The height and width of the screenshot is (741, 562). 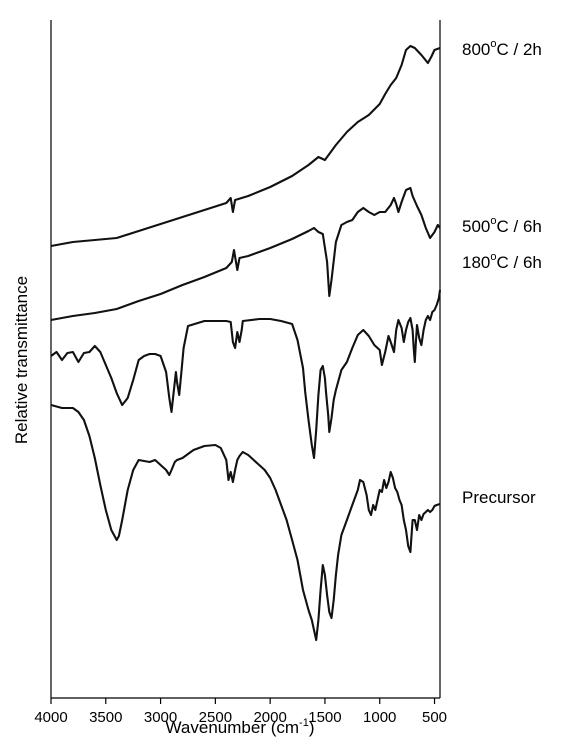 What do you see at coordinates (499, 497) in the screenshot?
I see `series-label-precursor: Precursor` at bounding box center [499, 497].